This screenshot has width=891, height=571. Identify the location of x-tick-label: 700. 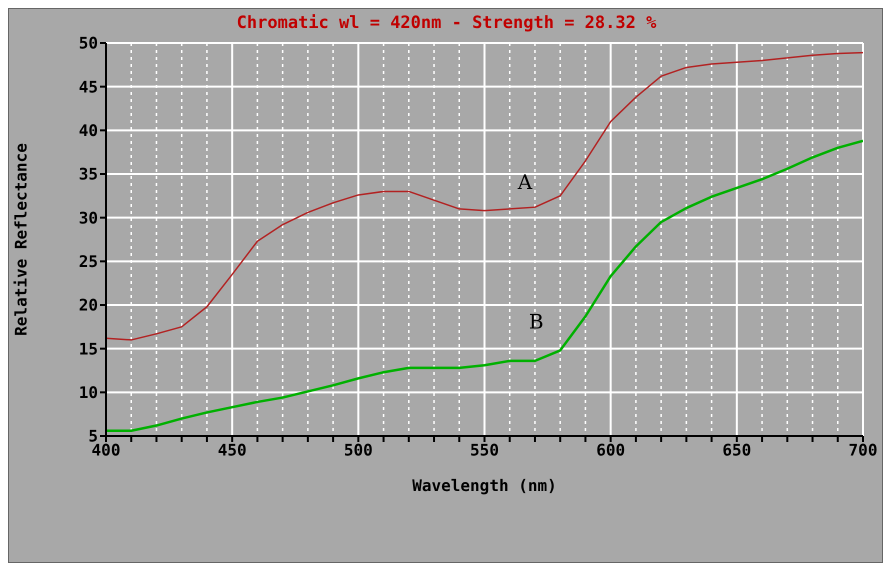
(863, 450).